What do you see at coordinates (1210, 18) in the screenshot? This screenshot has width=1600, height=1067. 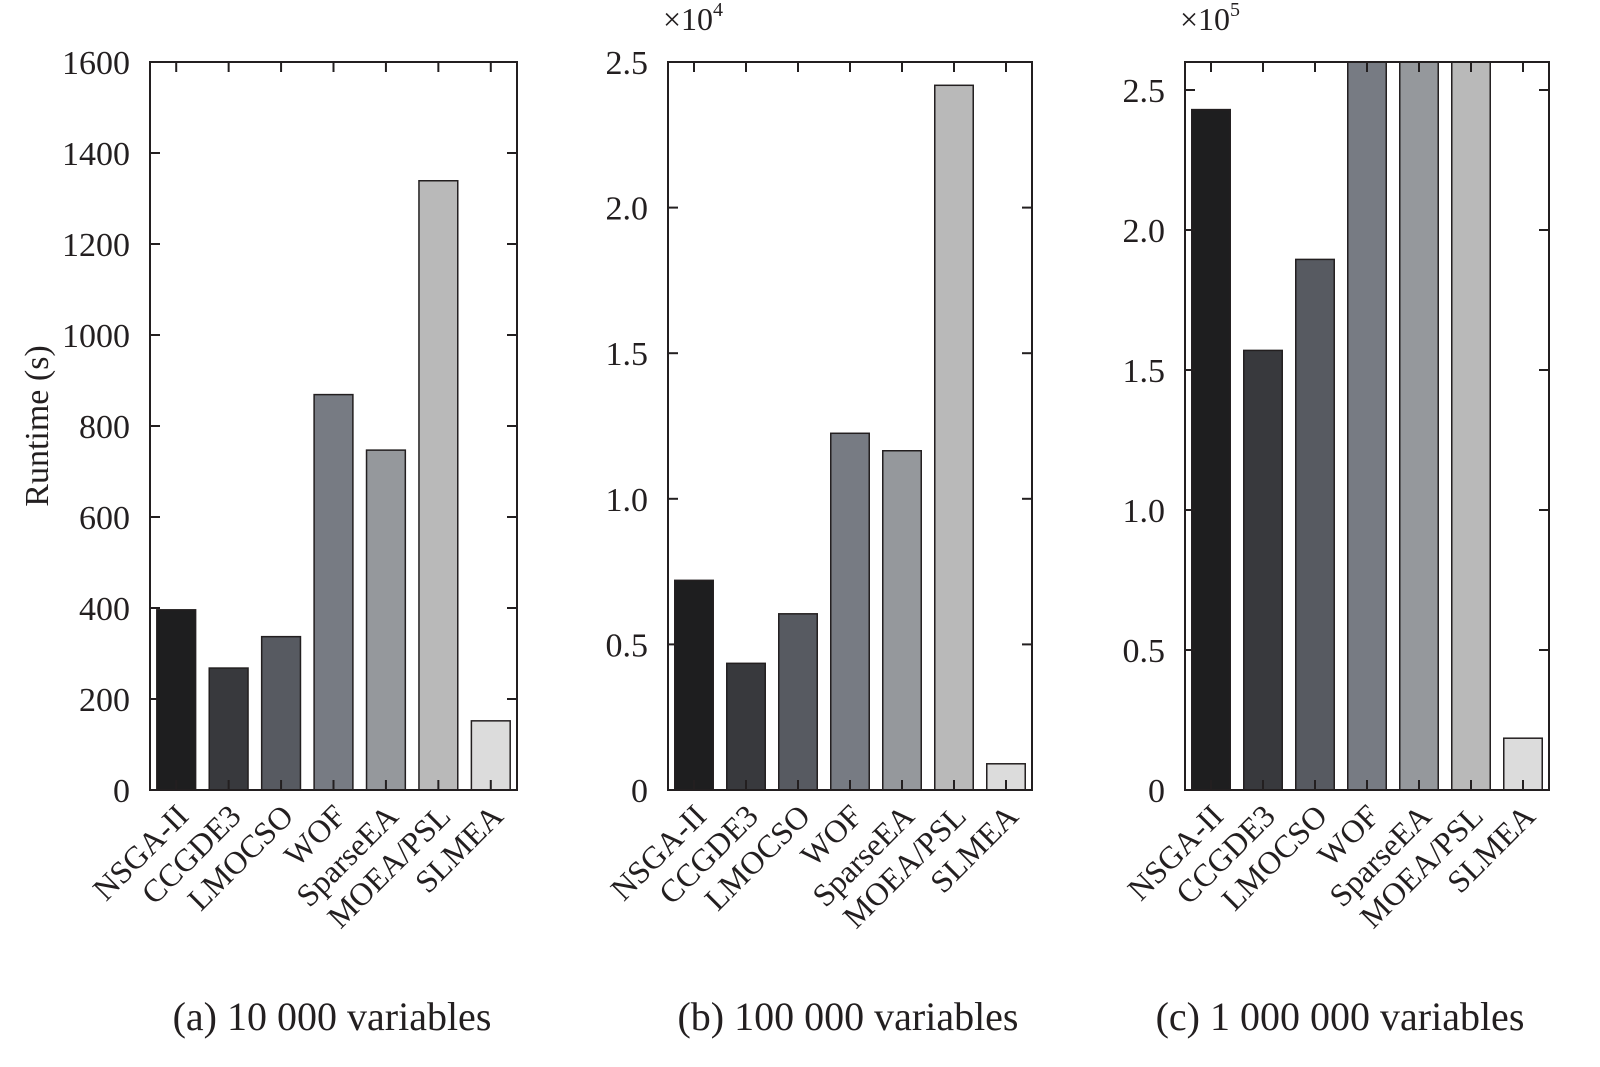 I see `axis-multiplier: ×10⁵` at bounding box center [1210, 18].